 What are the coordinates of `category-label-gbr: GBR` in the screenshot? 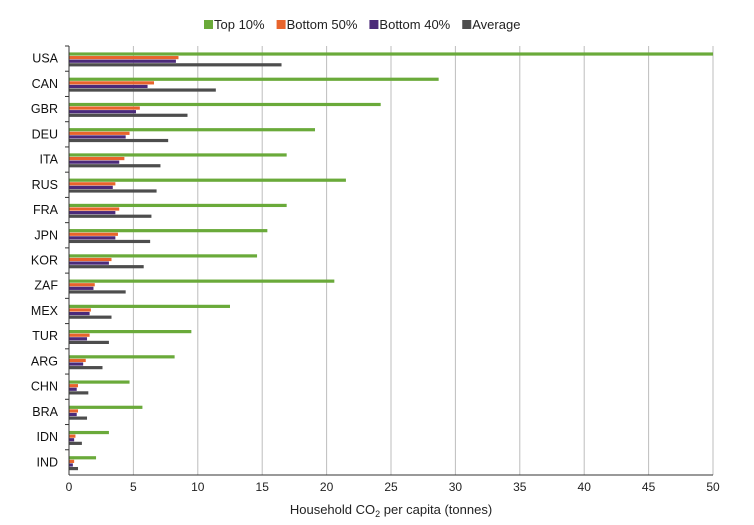 It's located at (44, 109).